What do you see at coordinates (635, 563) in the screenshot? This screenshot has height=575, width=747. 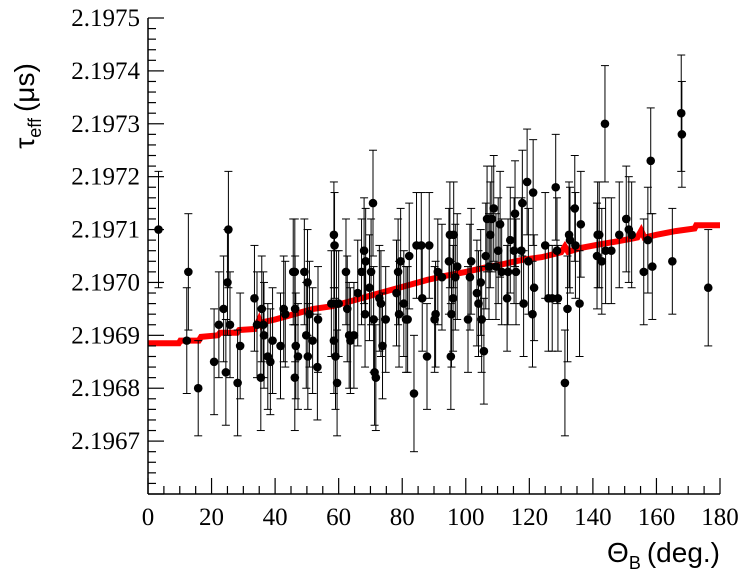 I see `x-axis-subscript: B` at bounding box center [635, 563].